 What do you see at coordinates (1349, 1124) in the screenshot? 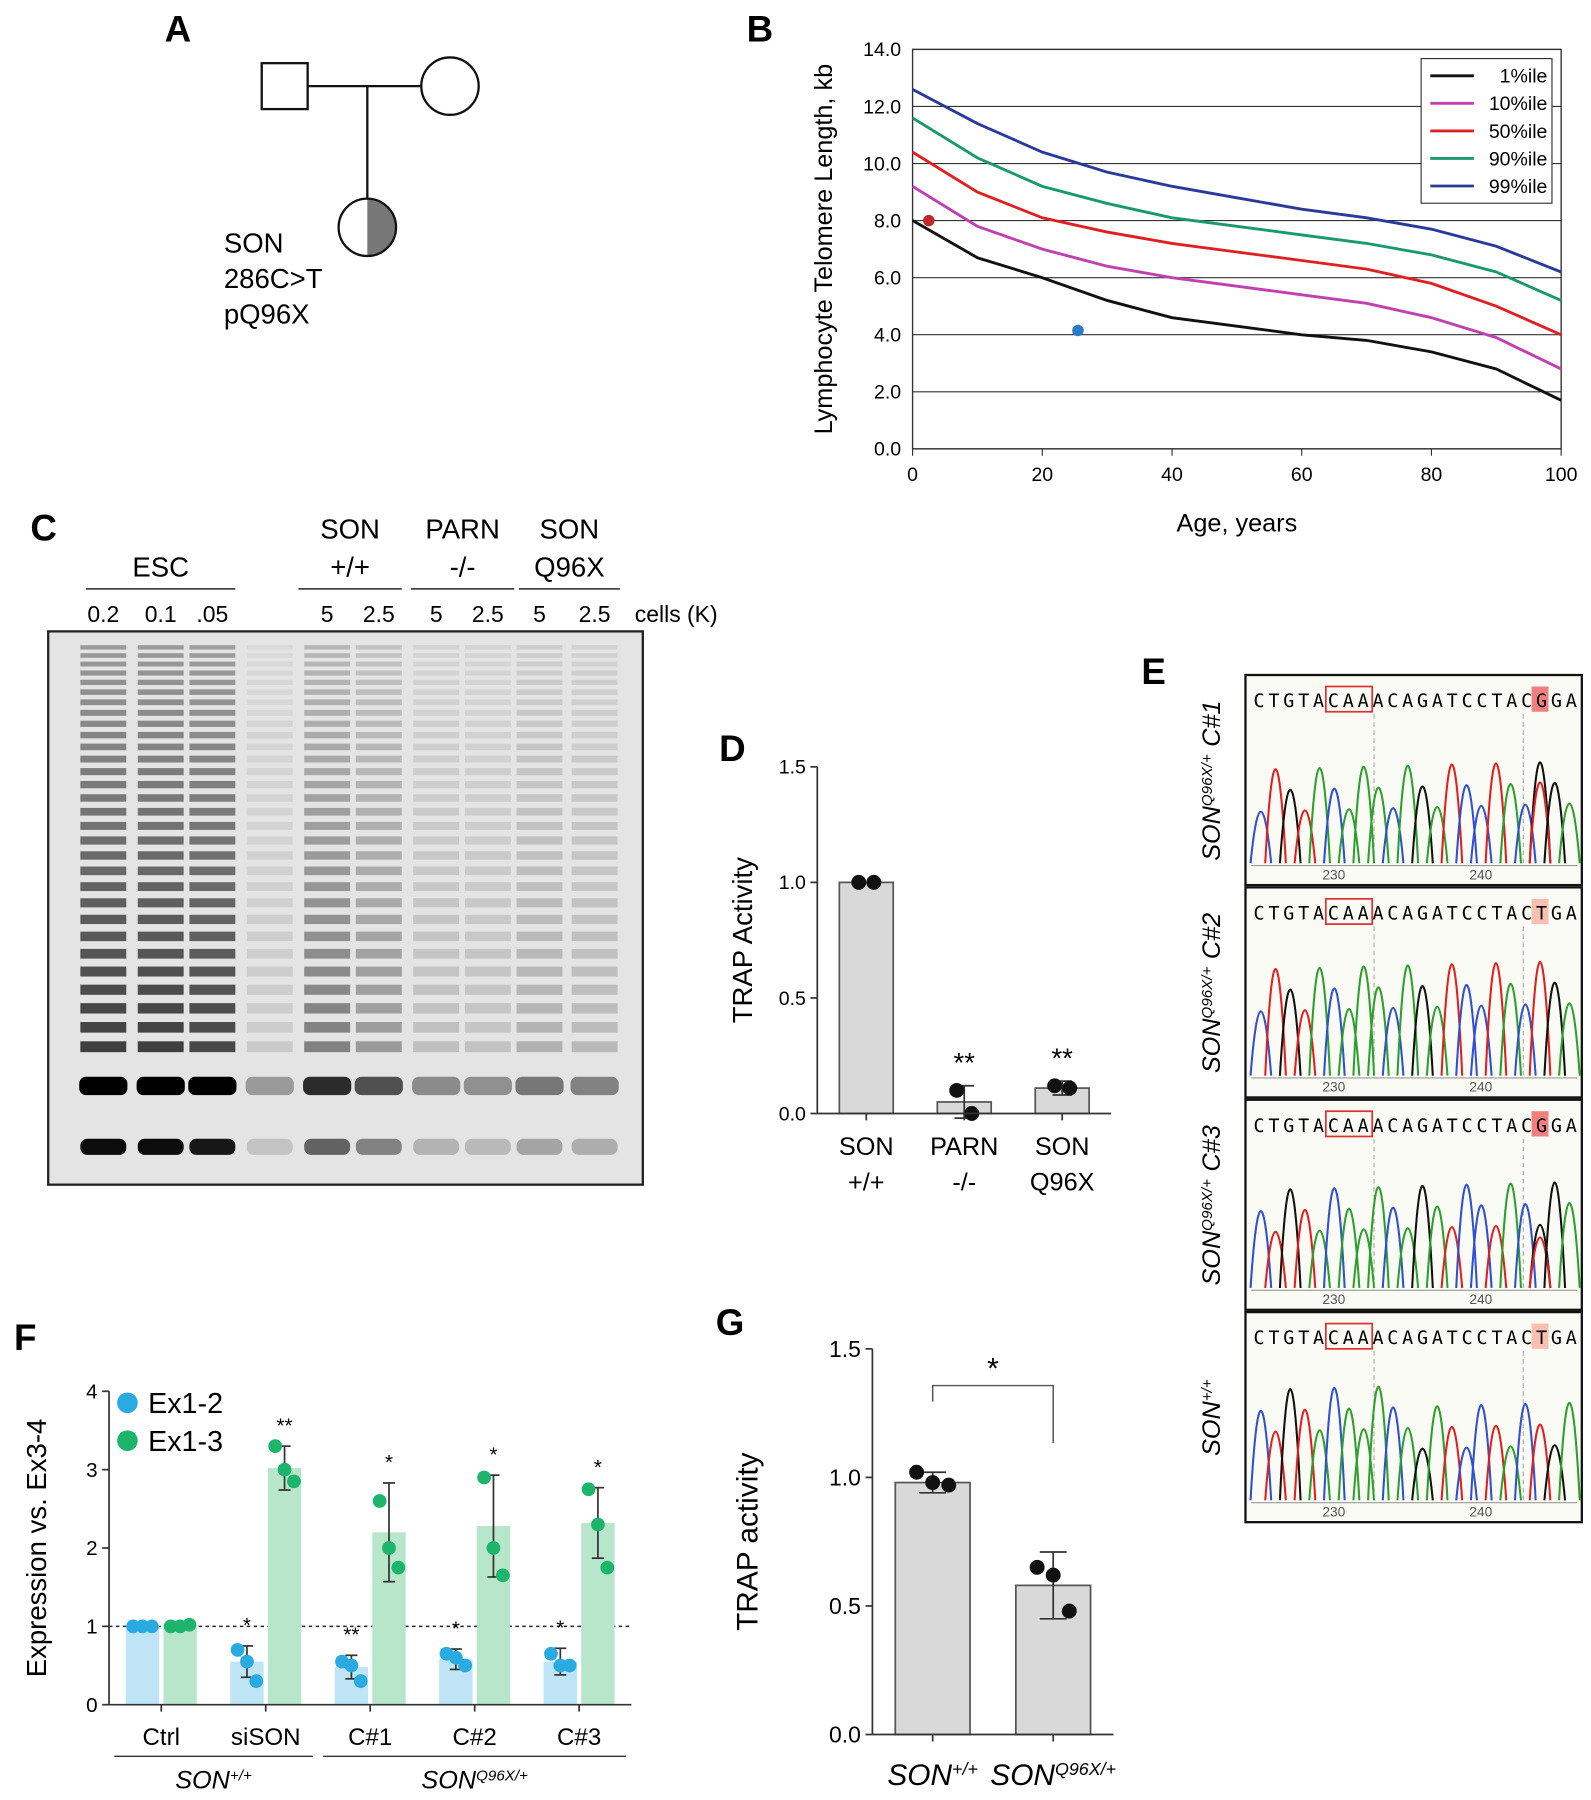
I see `codon-box` at bounding box center [1349, 1124].